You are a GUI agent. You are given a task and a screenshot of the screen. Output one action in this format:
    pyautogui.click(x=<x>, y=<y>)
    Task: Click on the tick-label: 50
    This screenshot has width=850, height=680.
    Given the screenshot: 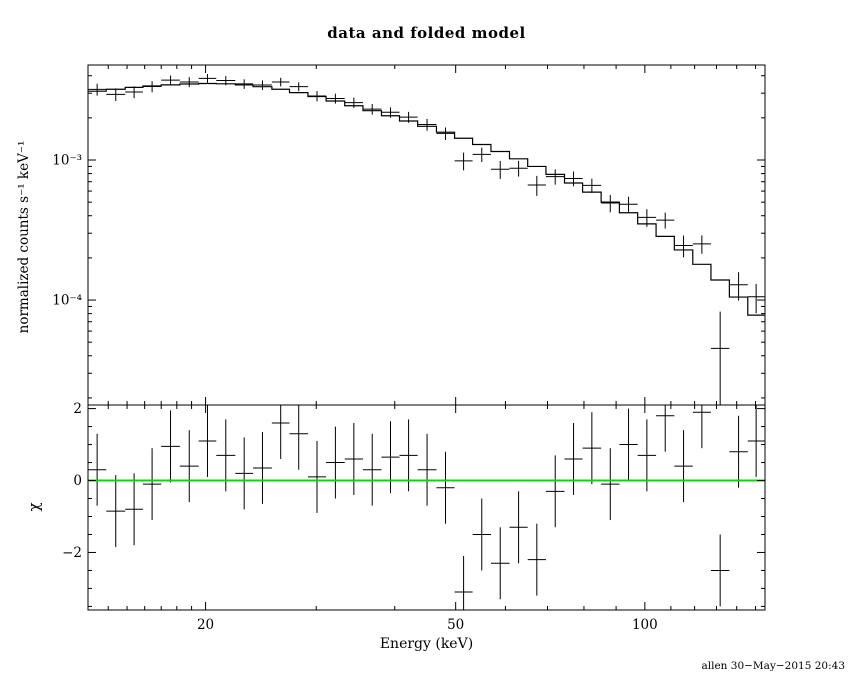 What is the action you would take?
    pyautogui.click(x=455, y=625)
    